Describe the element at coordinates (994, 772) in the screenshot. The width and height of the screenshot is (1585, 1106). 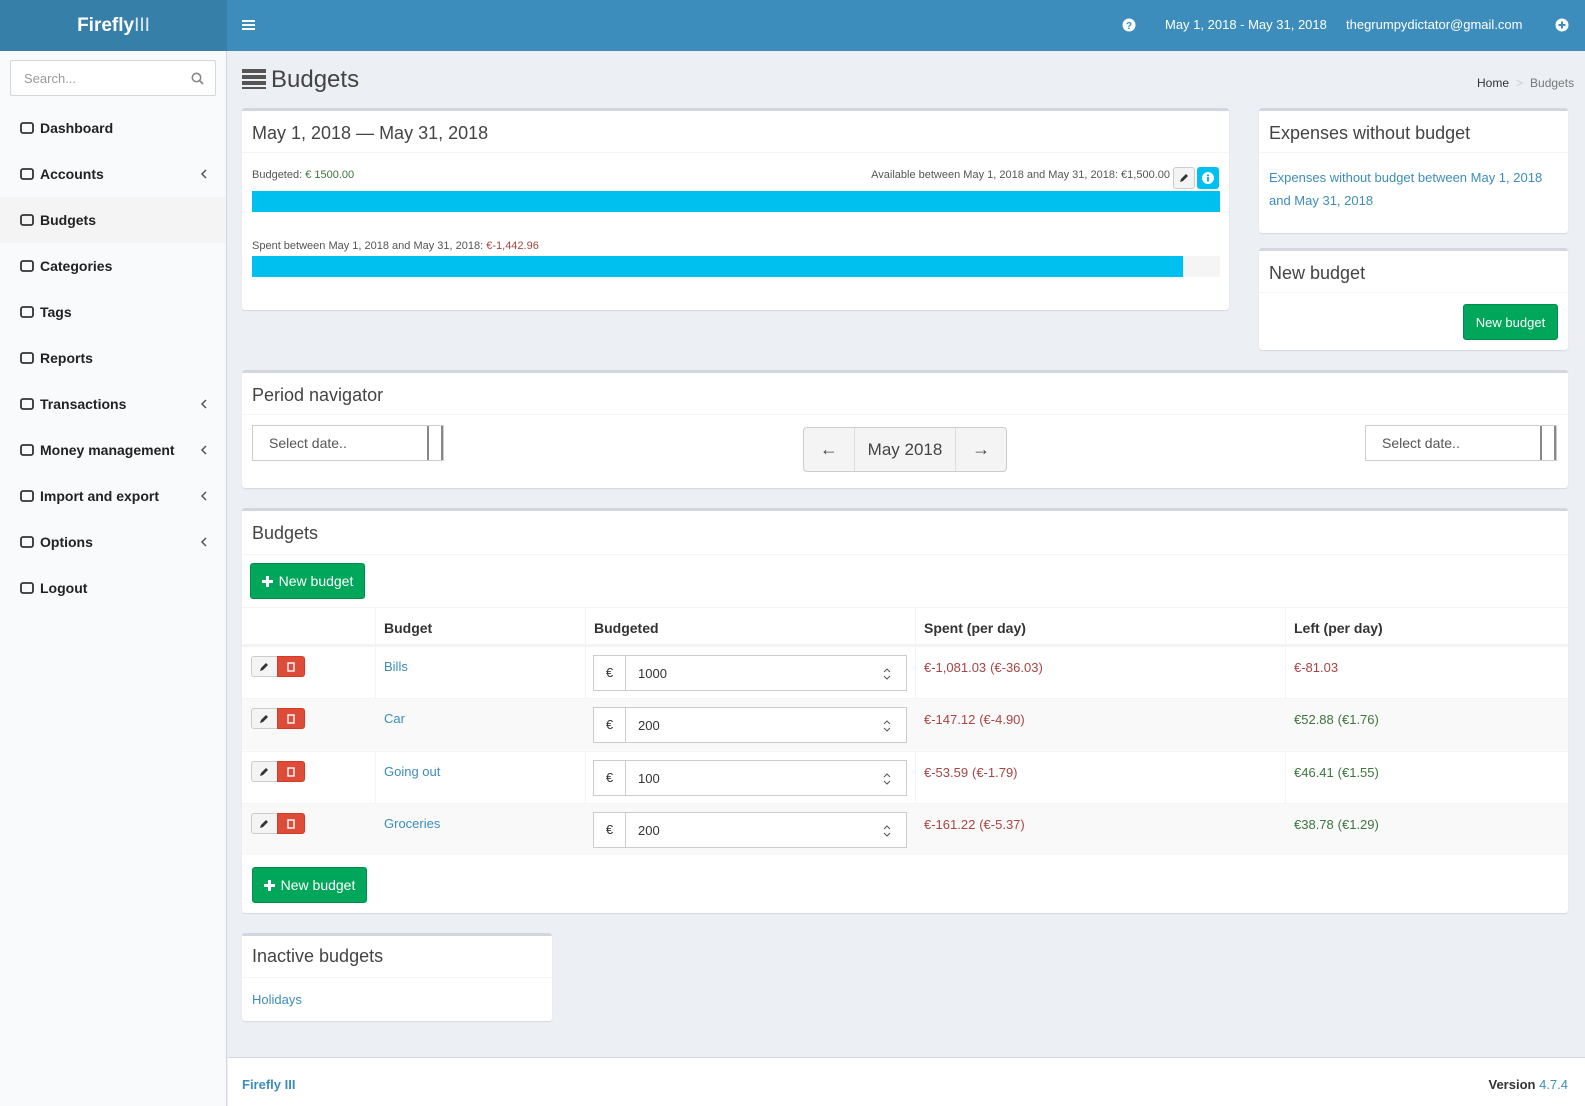
I see `spent-per-day: (€-1.79)` at that location.